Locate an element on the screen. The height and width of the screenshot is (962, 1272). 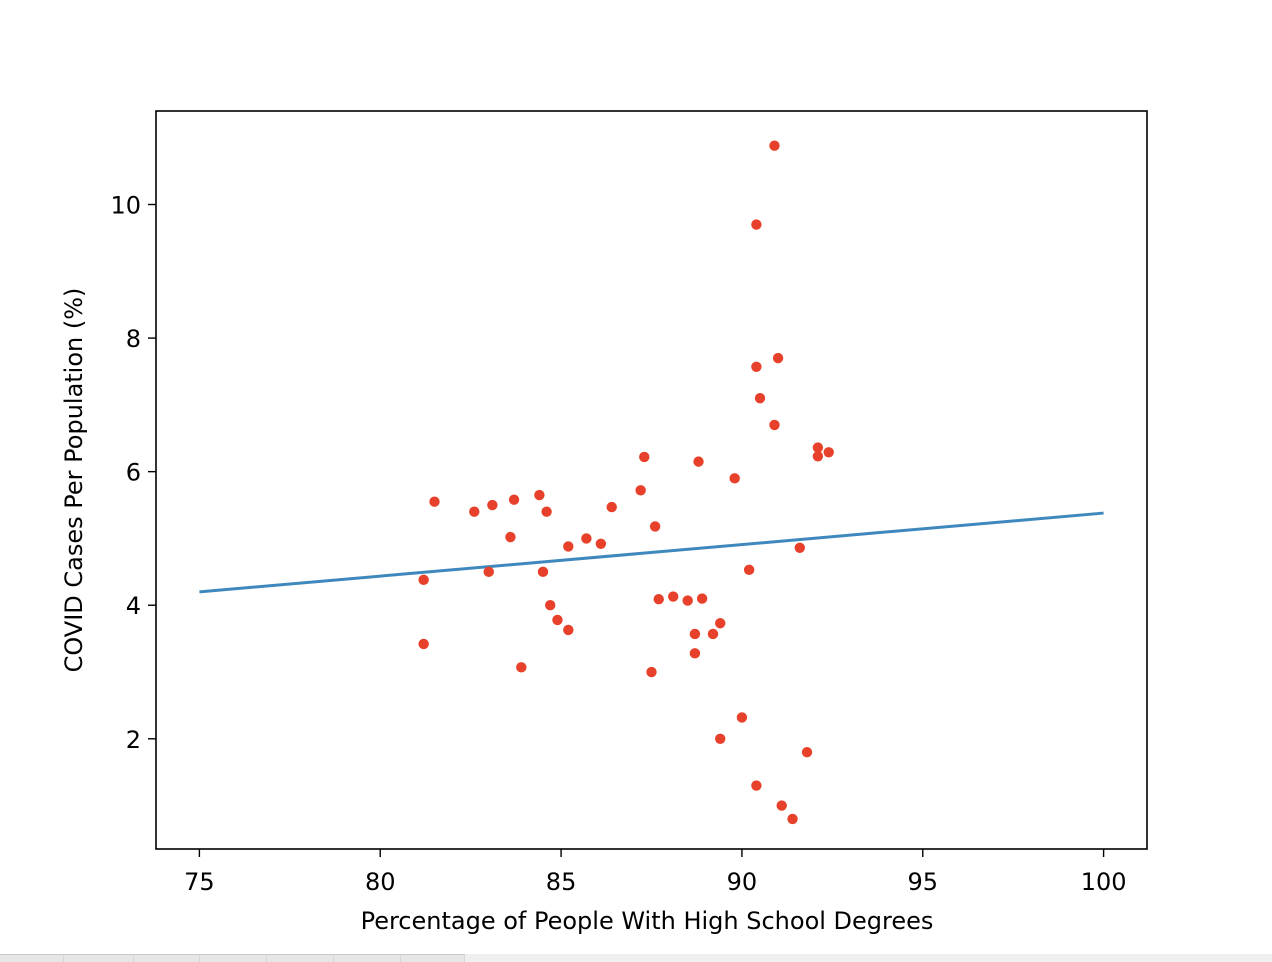
y-tick-label: 6 is located at coordinates (133, 473).